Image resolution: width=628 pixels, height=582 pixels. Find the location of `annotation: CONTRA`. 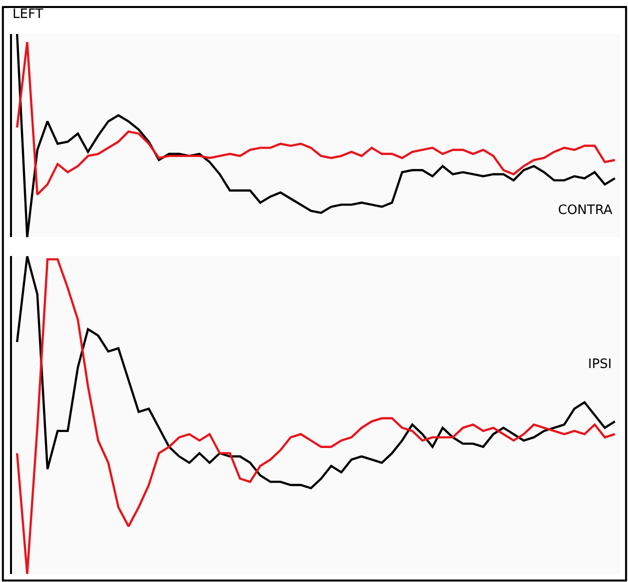

annotation: CONTRA is located at coordinates (585, 210).